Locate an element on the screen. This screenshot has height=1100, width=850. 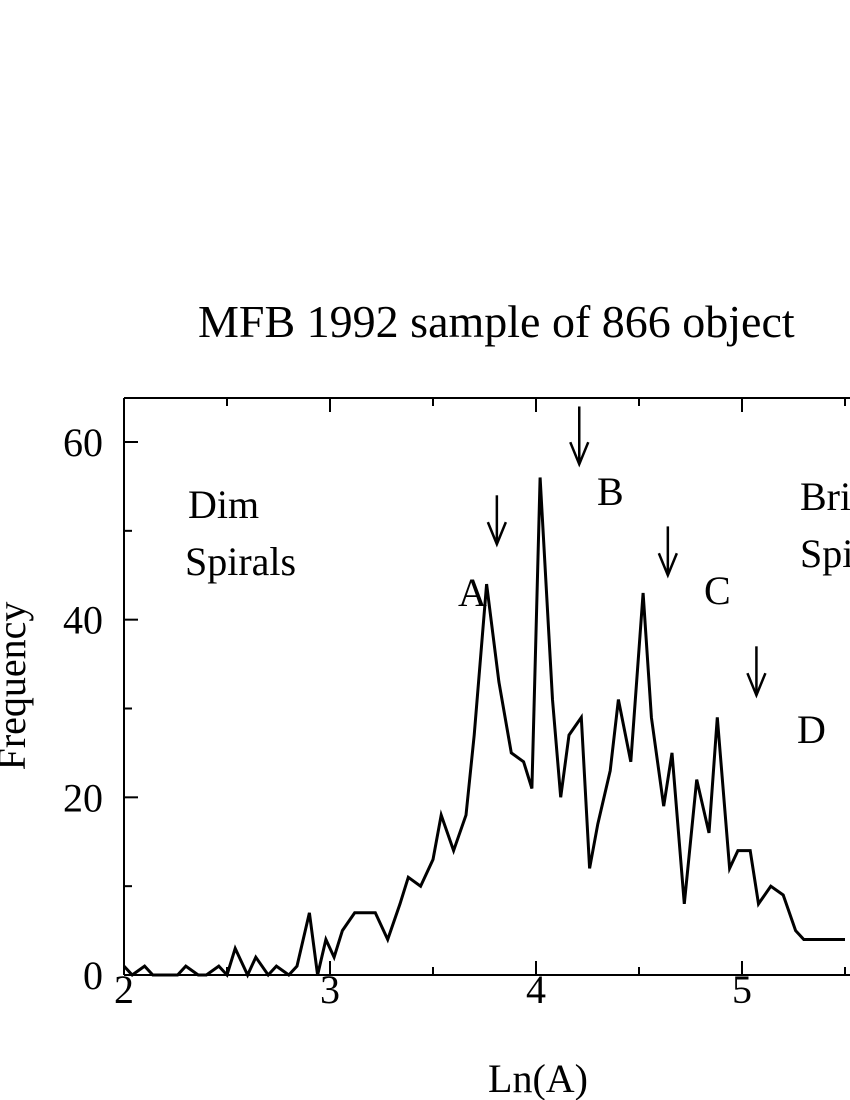
y-tick-label: 20 is located at coordinates (83, 797).